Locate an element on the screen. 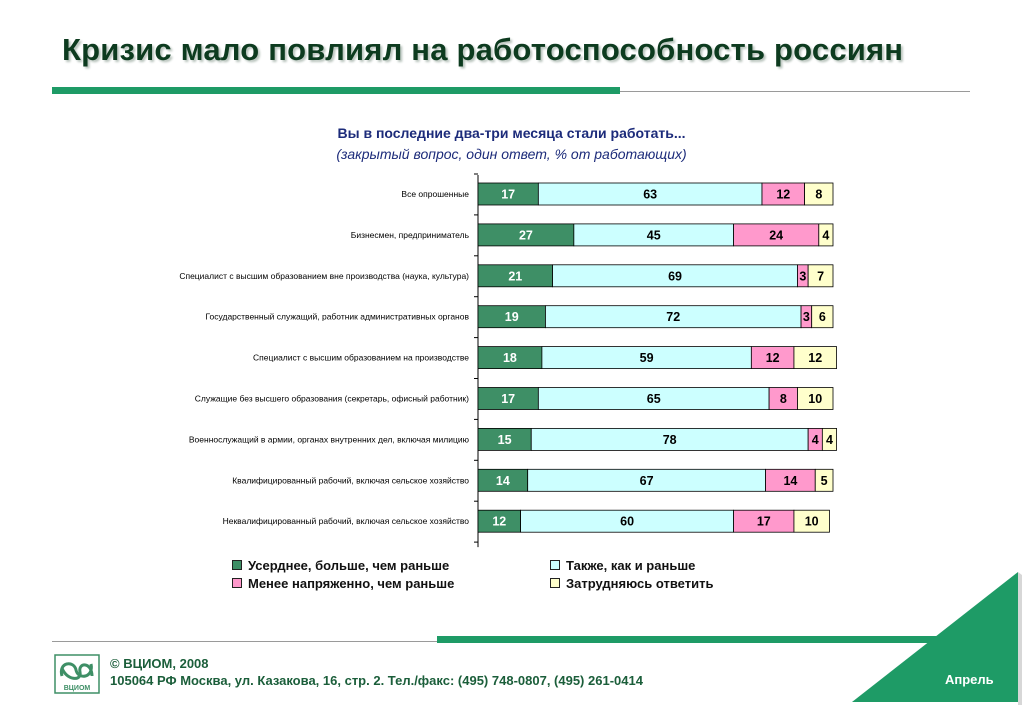 This screenshot has height=708, width=1023. legend-label-less: Менее напряженно, чем раньше is located at coordinates (351, 583).